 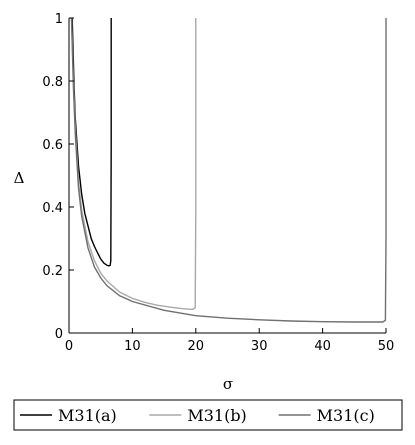 I want to click on legend-label-3: M31(c), so click(x=346, y=415).